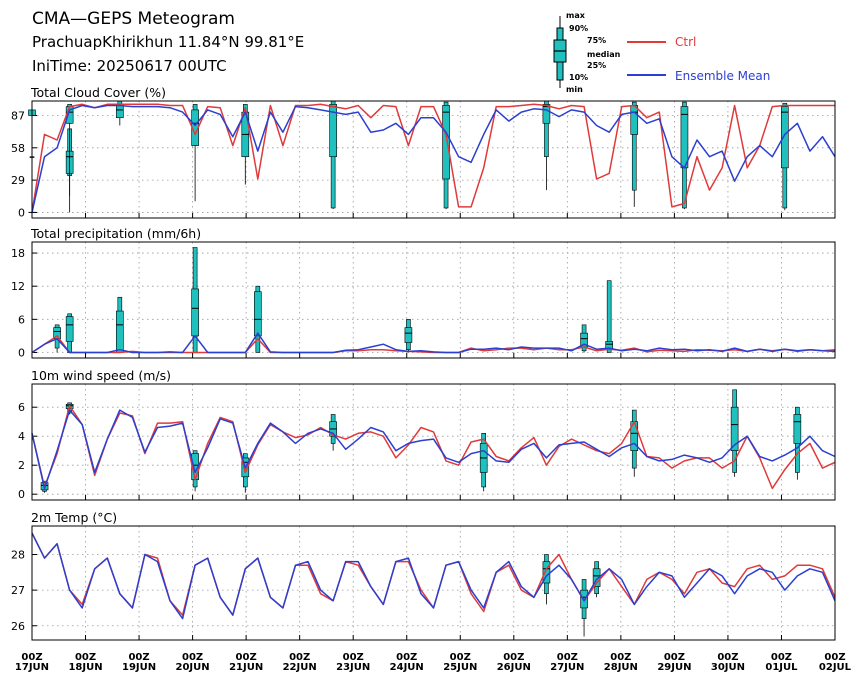 The width and height of the screenshot is (859, 681). Describe the element at coordinates (21, 465) in the screenshot. I see `y-tick-label: 2` at that location.